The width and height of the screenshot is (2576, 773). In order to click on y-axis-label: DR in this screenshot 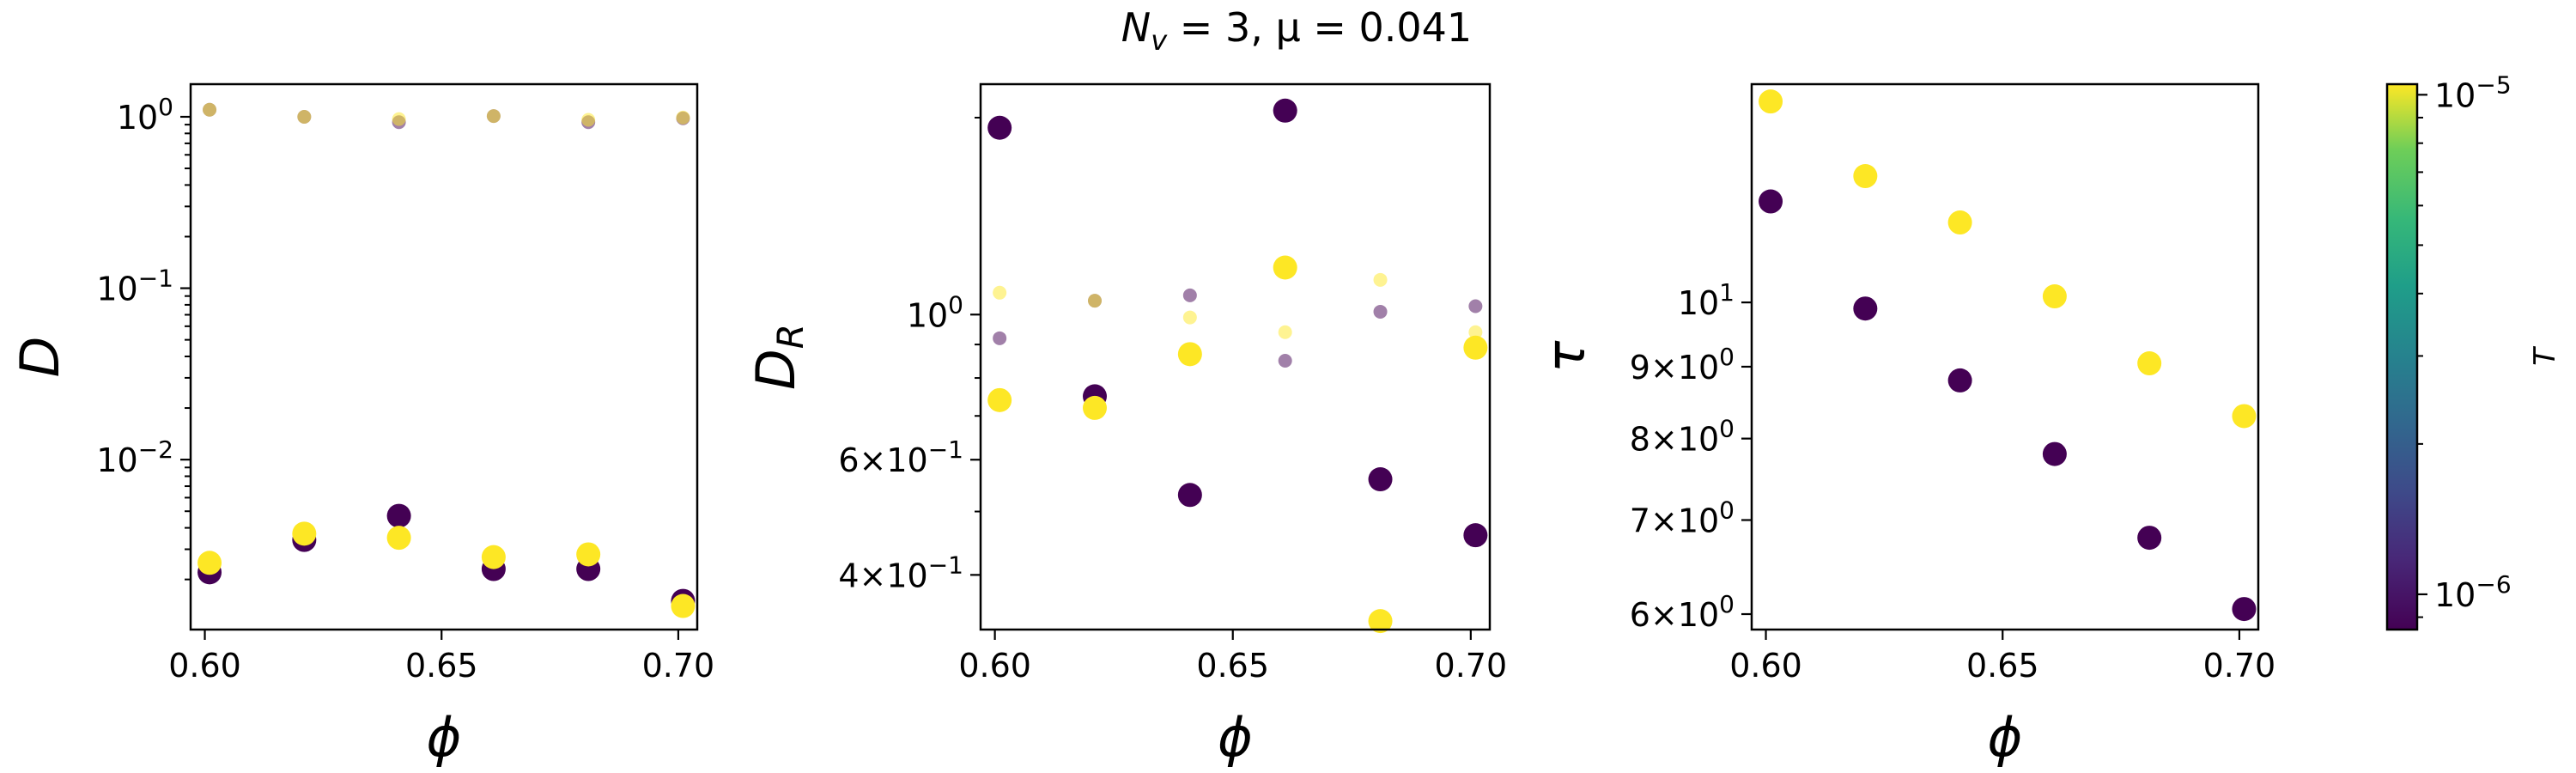, I will do `click(777, 357)`.